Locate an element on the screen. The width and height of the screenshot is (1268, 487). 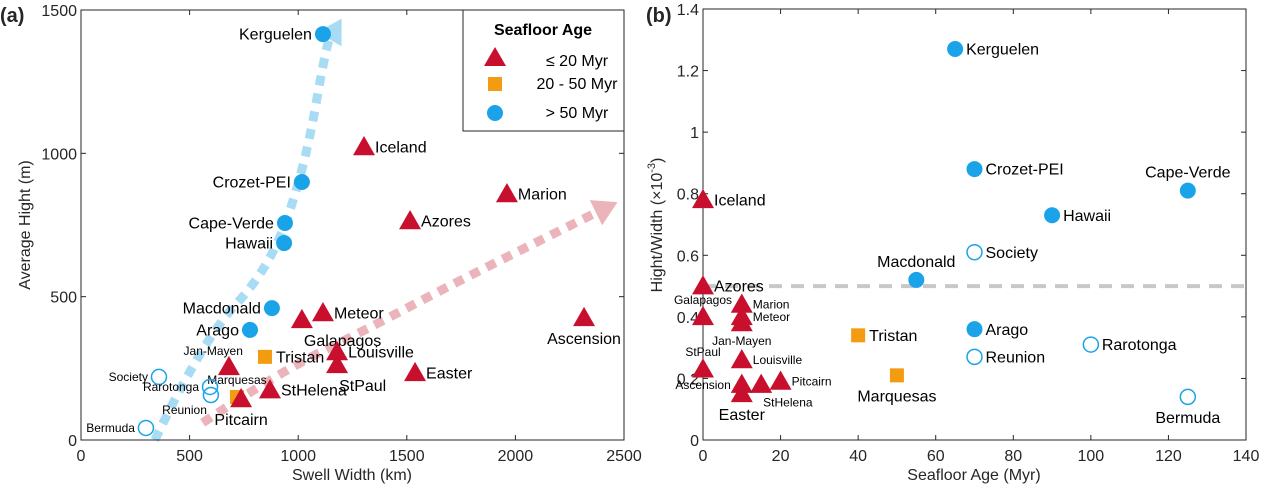
y-axis-title-exponent: -3 is located at coordinates (652, 168).